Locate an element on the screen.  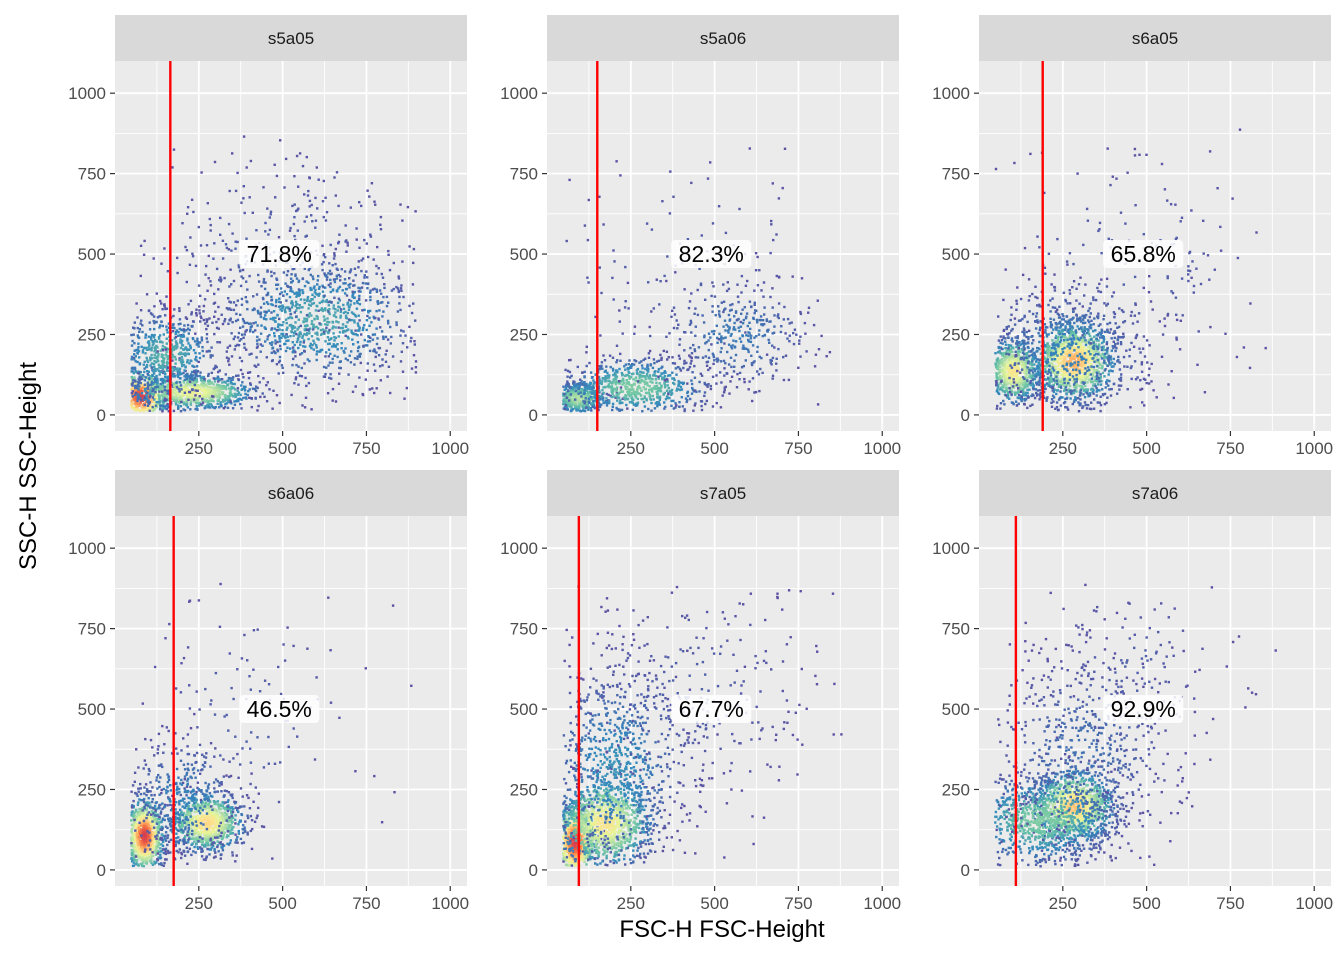
gate-percentage-label: 82.3% is located at coordinates (711, 254).